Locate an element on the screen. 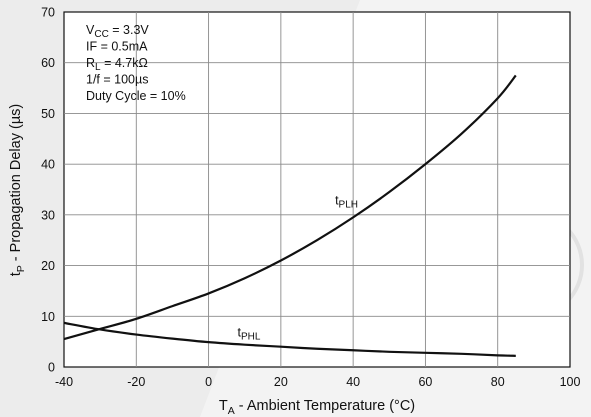 Image resolution: width=591 pixels, height=417 pixels. y-tick-label: 30 is located at coordinates (48, 215).